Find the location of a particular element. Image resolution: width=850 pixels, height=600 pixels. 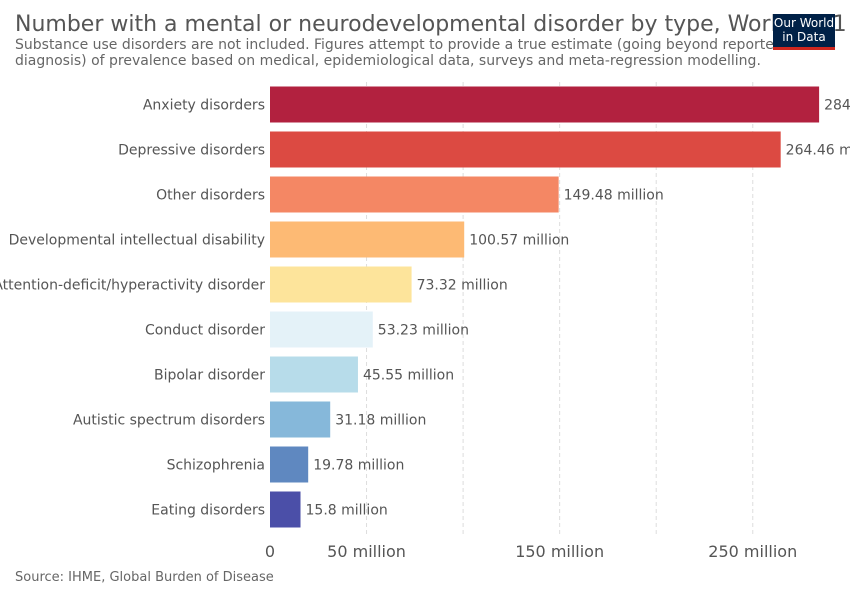

value-label-6: 45.55 million is located at coordinates (408, 376).